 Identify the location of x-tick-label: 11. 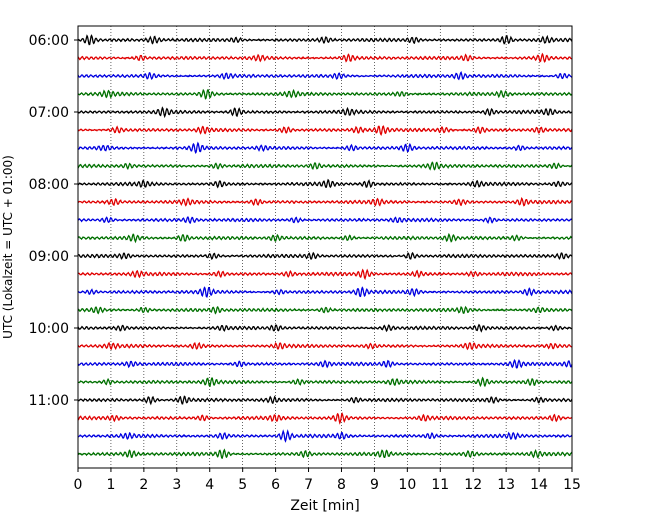
(440, 485).